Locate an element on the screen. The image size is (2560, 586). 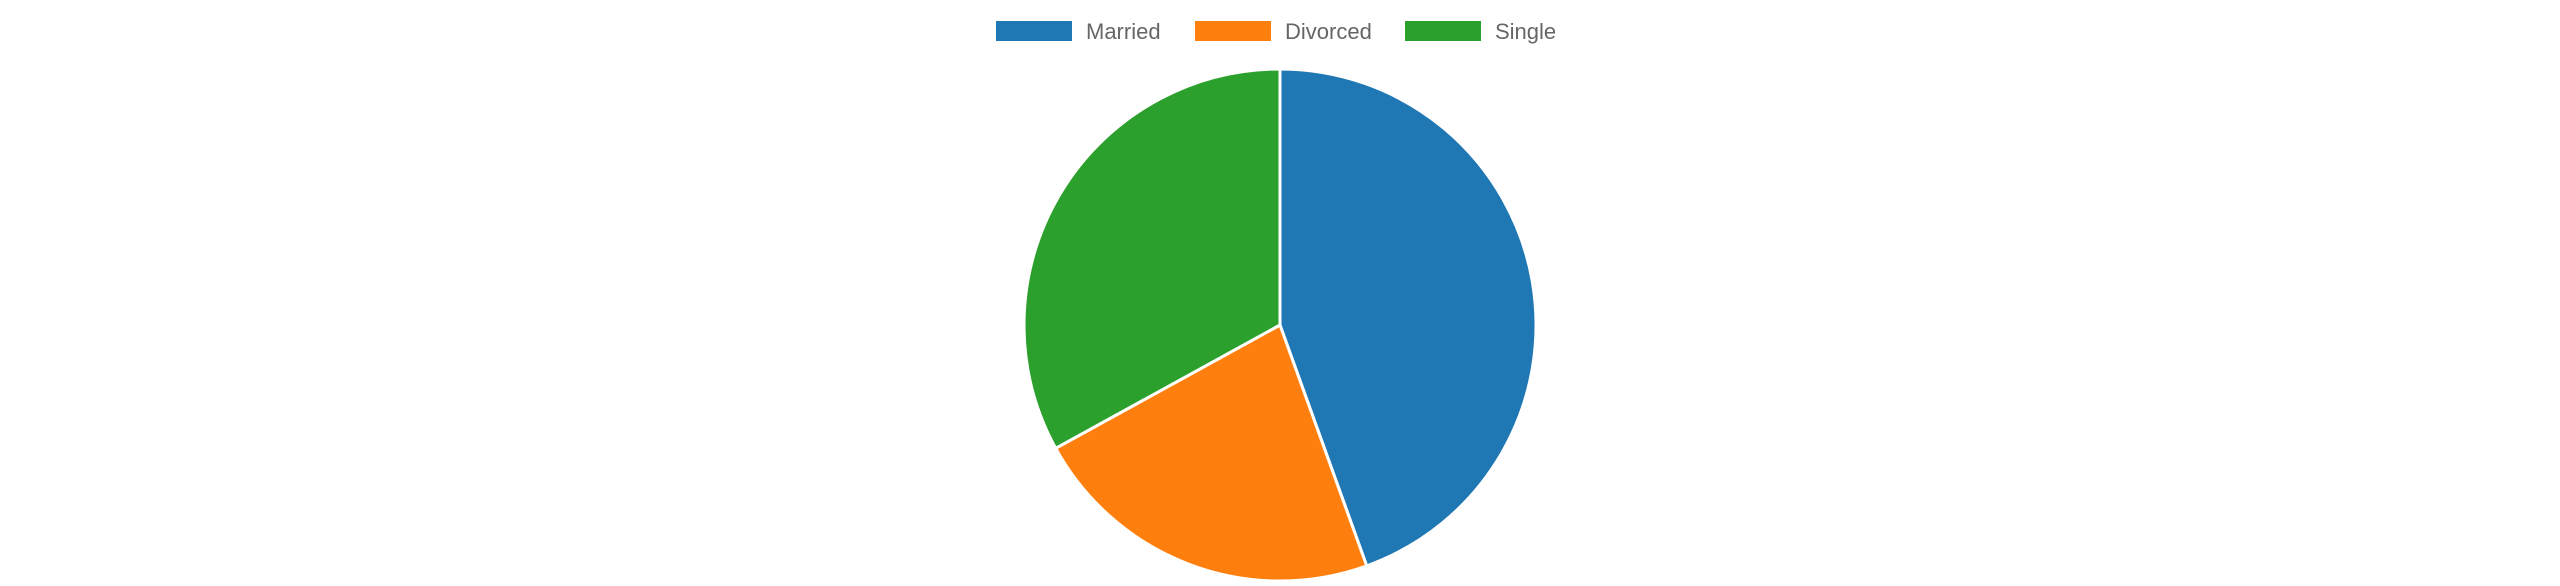
legend: Married Divorced Single is located at coordinates (1276, 31).